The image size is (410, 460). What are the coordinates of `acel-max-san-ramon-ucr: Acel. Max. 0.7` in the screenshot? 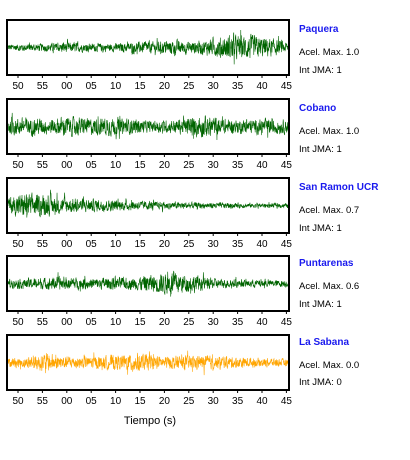 It's located at (329, 210).